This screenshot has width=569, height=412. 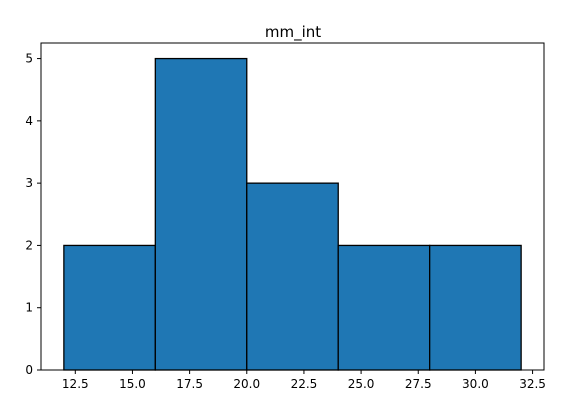 What do you see at coordinates (29, 370) in the screenshot?
I see `y-tick-label-1: 0` at bounding box center [29, 370].